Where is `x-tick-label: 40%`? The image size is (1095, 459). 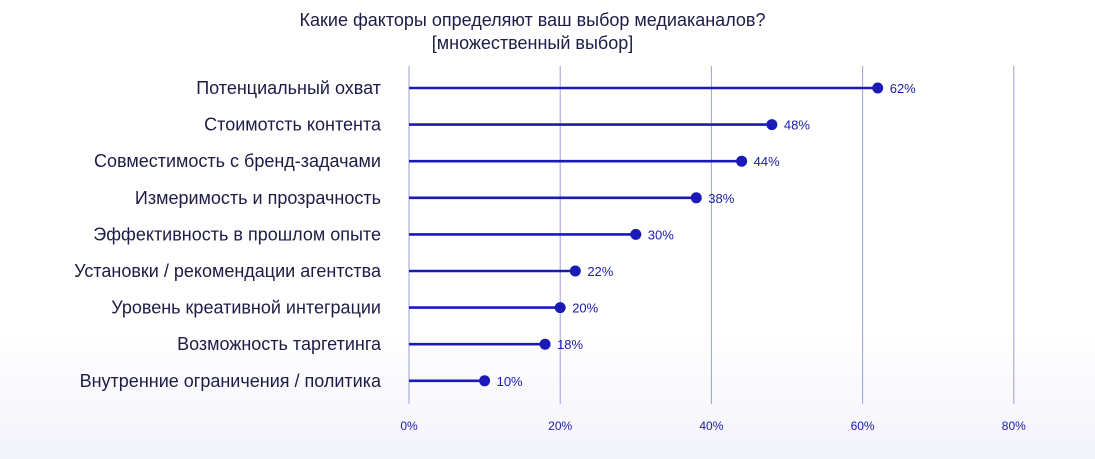 x-tick-label: 40% is located at coordinates (711, 426).